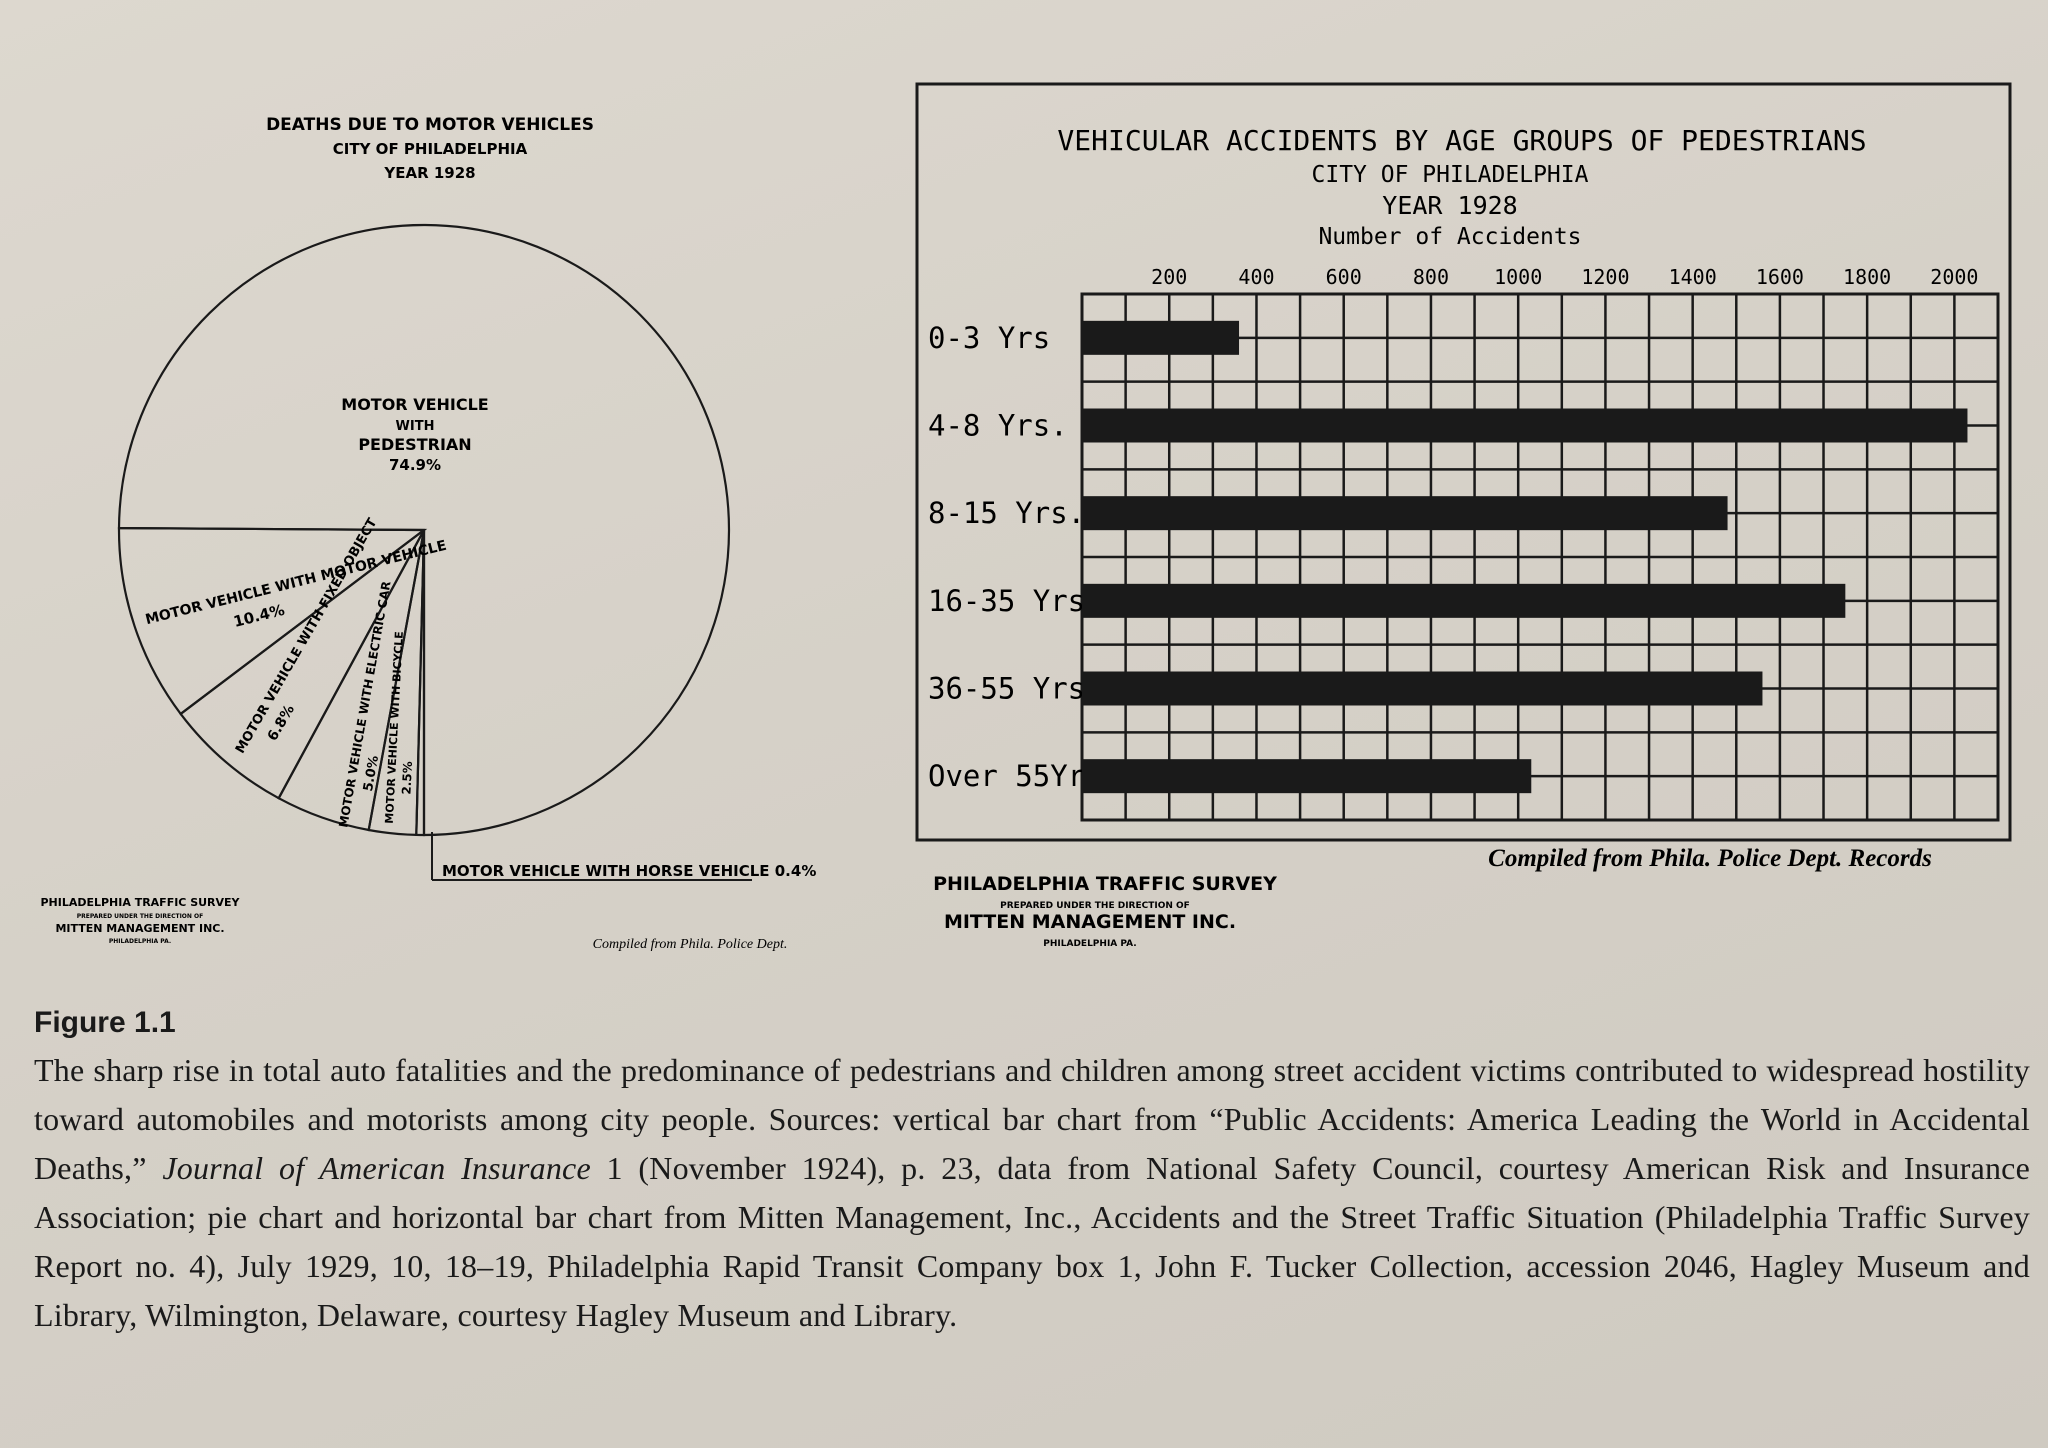  Describe the element at coordinates (139, 928) in the screenshot. I see `pie-credit-3: MITTEN MANAGEMENT INC.` at that location.